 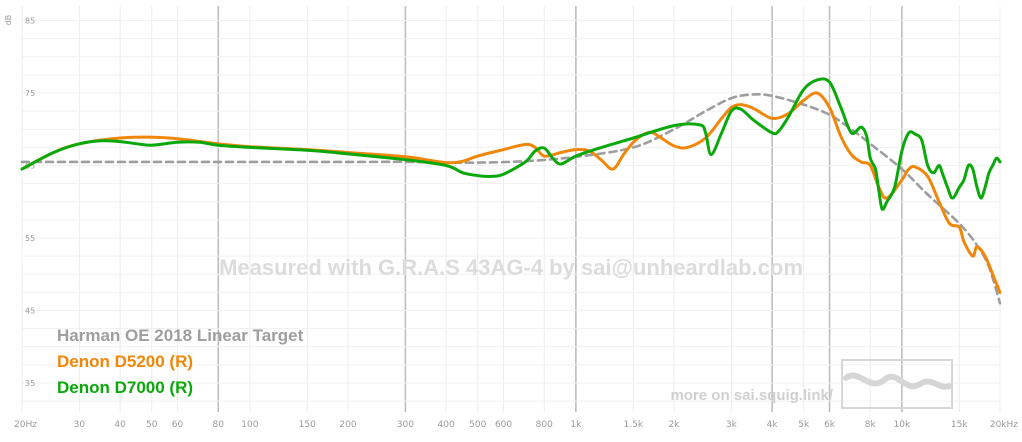 What do you see at coordinates (898, 381) in the screenshot?
I see `squiggle-icon` at bounding box center [898, 381].